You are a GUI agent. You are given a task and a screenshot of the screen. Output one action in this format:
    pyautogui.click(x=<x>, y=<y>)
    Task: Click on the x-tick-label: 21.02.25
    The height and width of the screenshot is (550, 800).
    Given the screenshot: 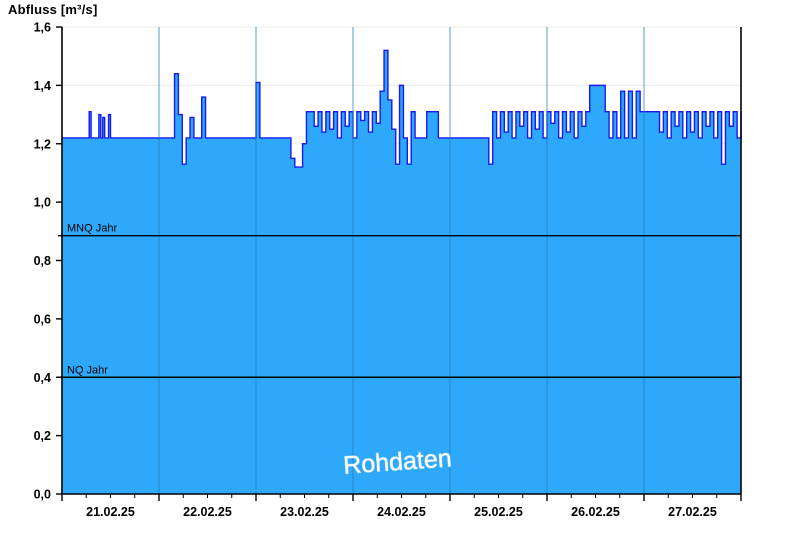 What is the action you would take?
    pyautogui.click(x=110, y=512)
    